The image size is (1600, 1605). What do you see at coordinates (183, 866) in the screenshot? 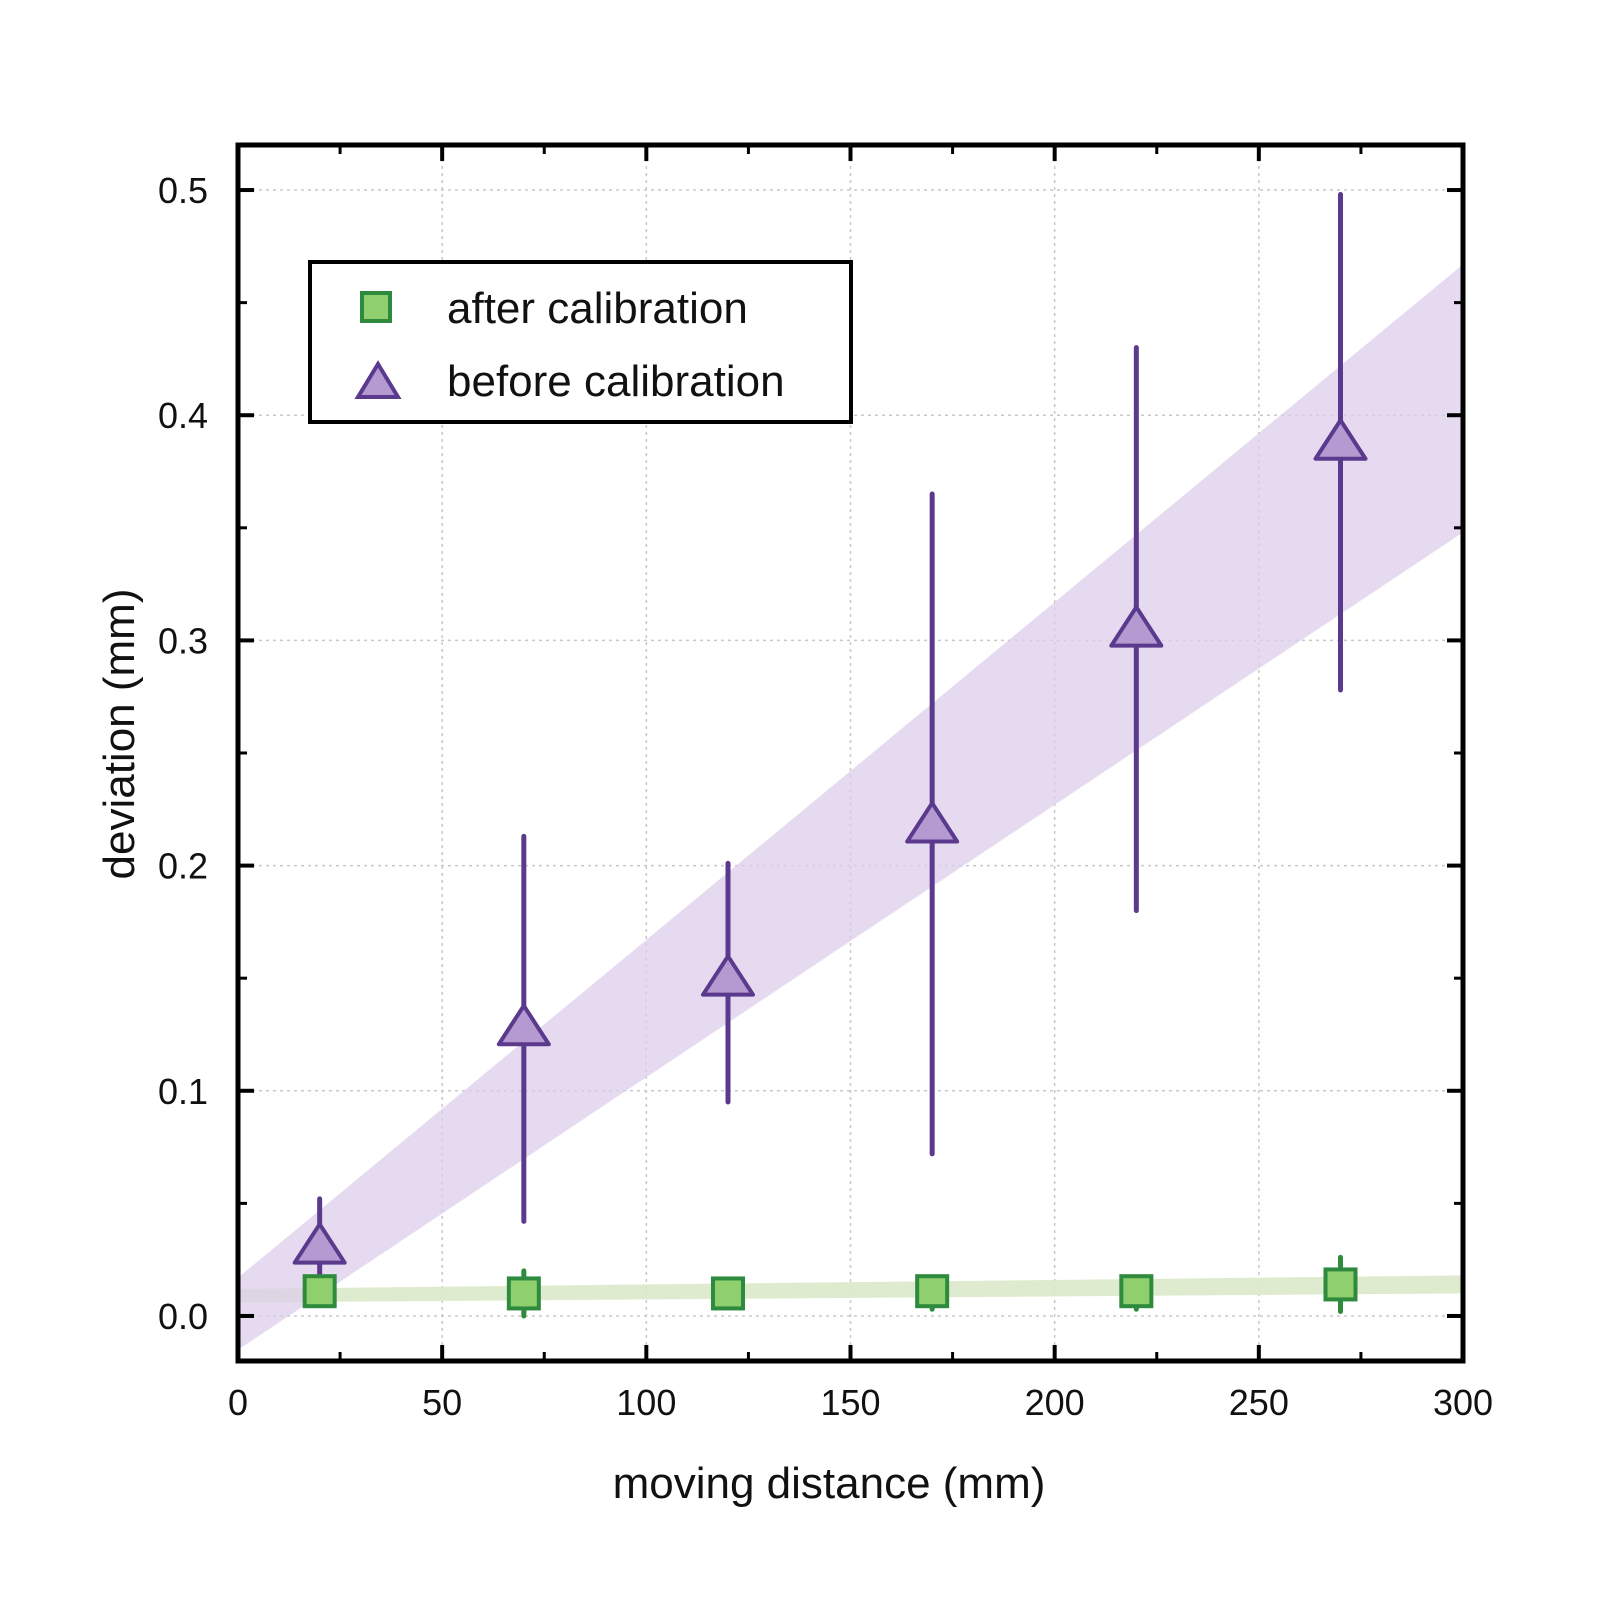
I see `y-tick-label: 0.2` at bounding box center [183, 866].